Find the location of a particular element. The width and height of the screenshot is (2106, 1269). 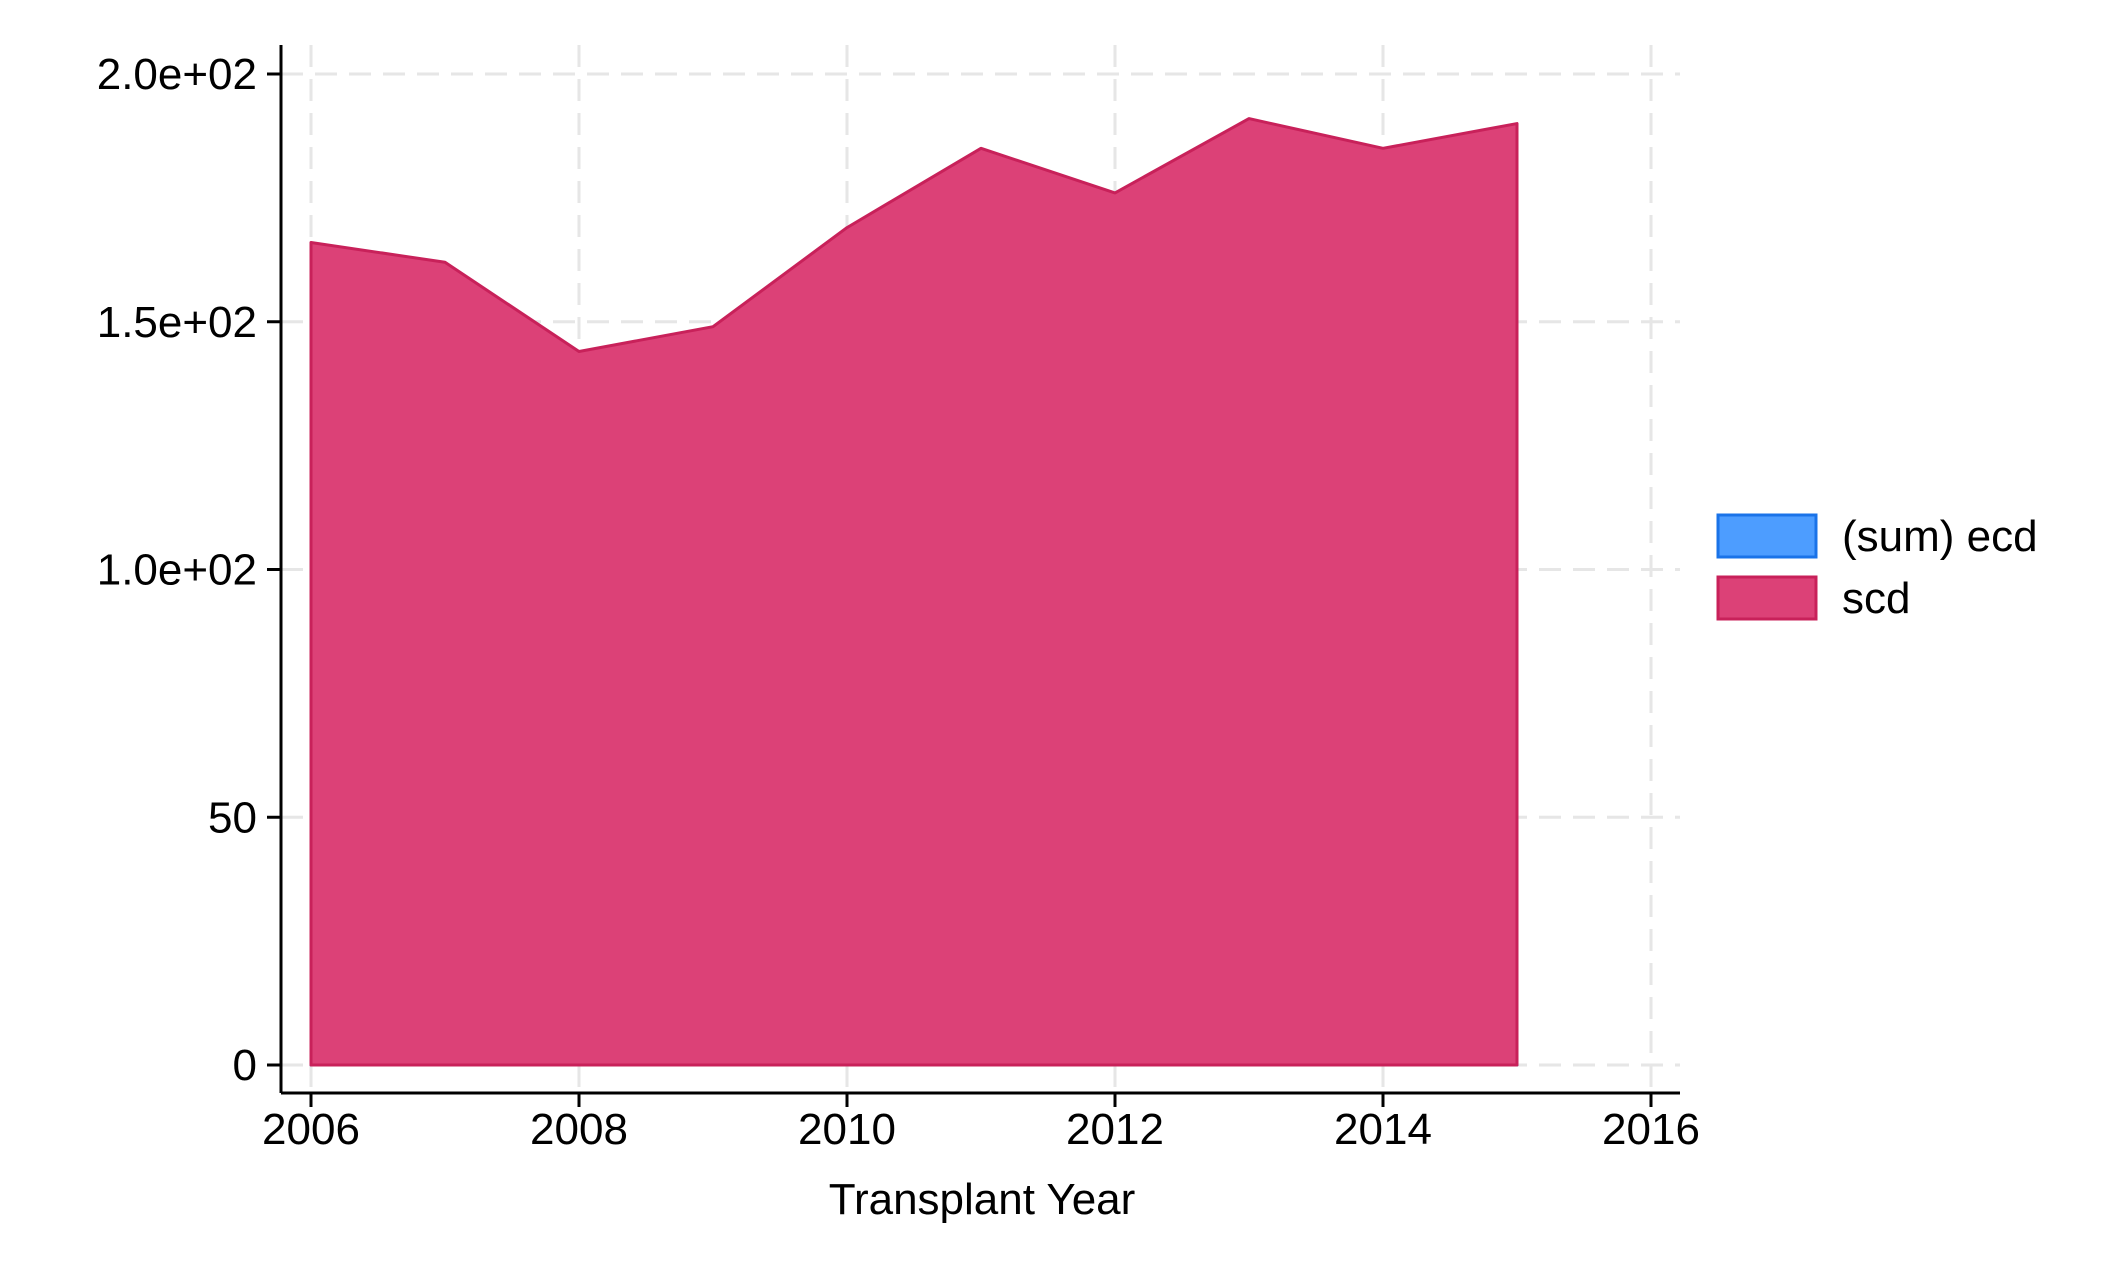

y-tick-label: 1.5e+02 is located at coordinates (177, 322).